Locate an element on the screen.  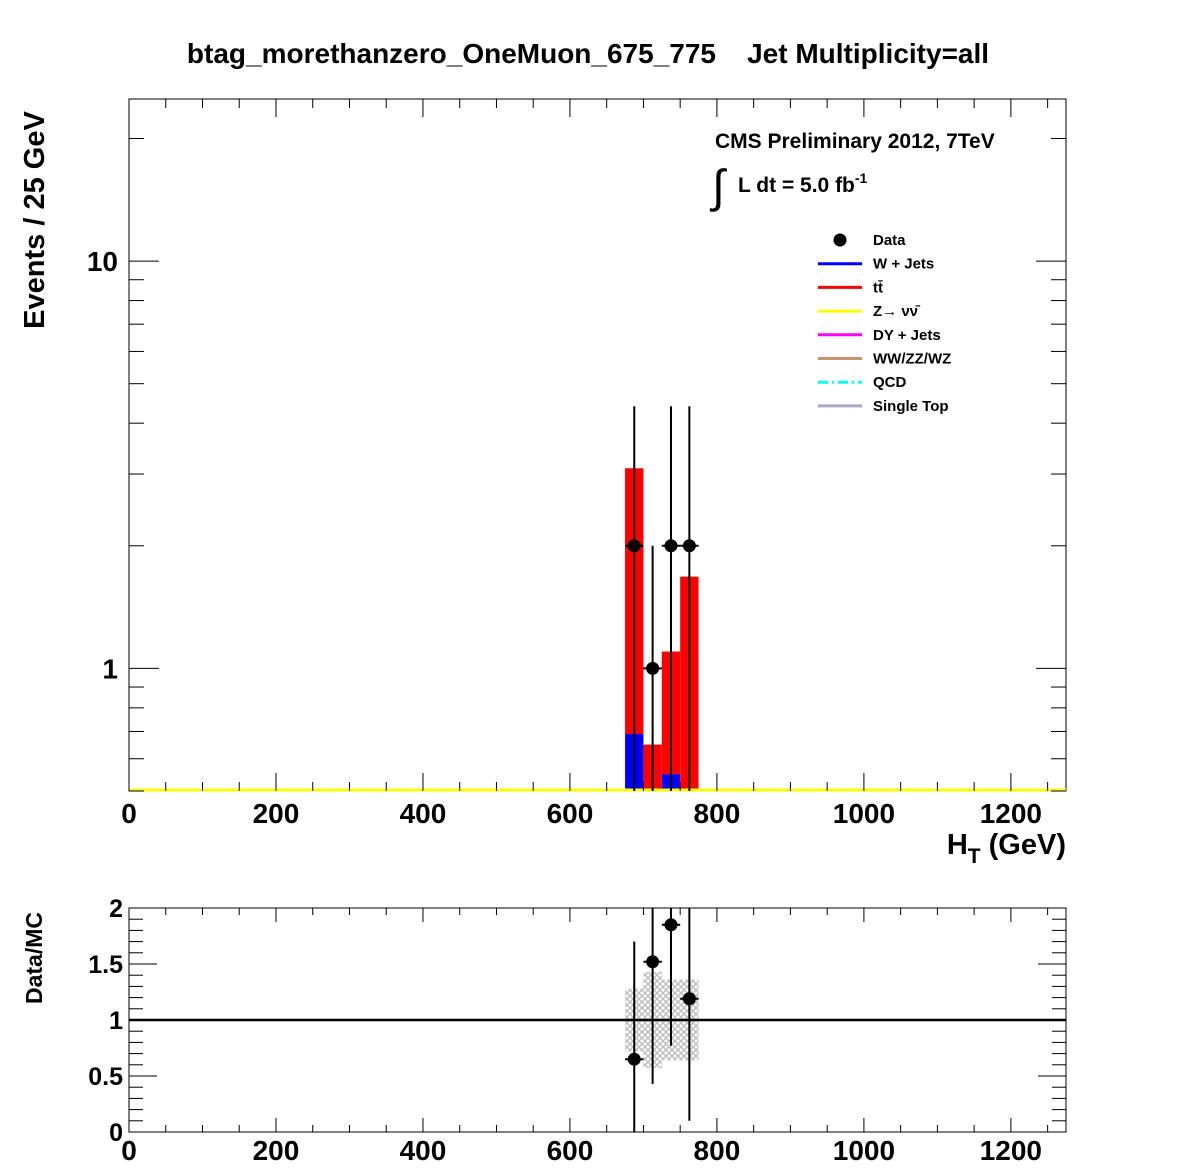
legend-label-0: W + Jets is located at coordinates (903, 264).